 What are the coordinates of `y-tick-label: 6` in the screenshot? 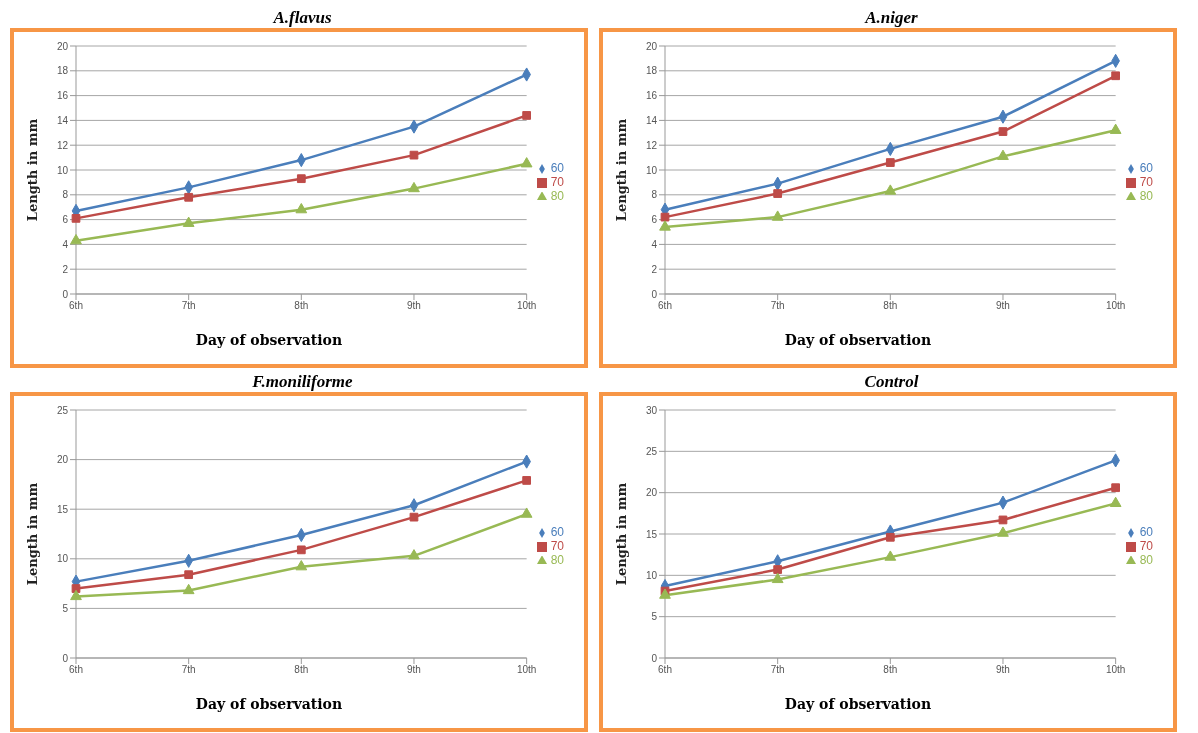 It's located at (654, 220).